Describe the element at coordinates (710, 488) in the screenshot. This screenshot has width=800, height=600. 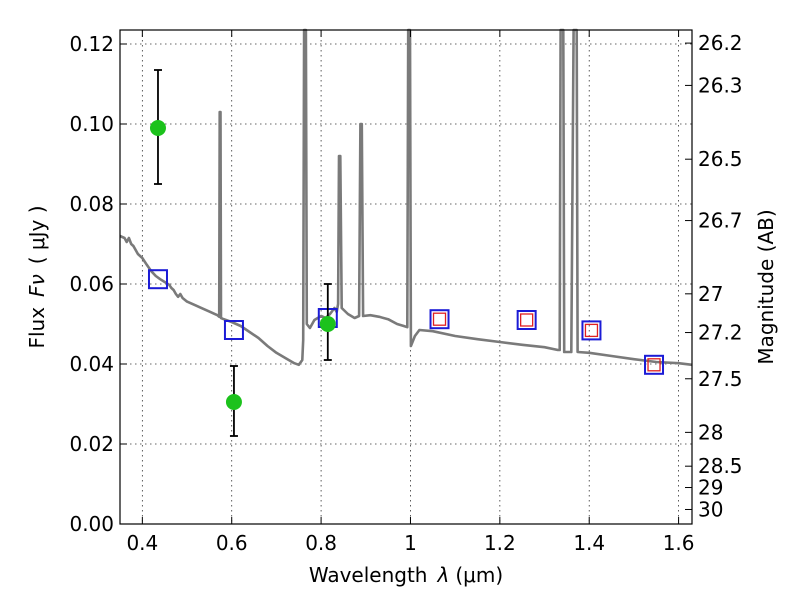
I see `magnitude-tick-label: 29` at that location.